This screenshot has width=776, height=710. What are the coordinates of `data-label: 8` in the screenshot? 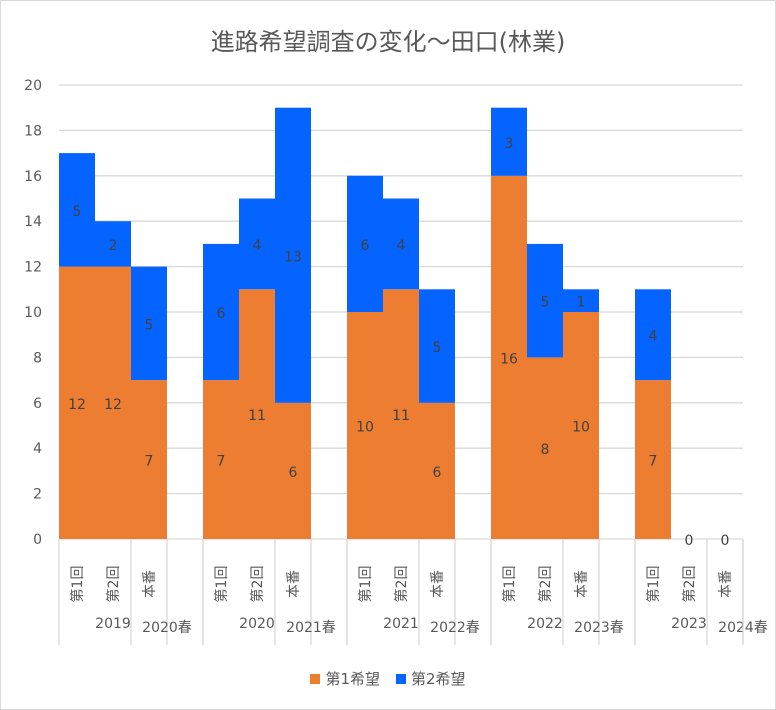 It's located at (545, 450).